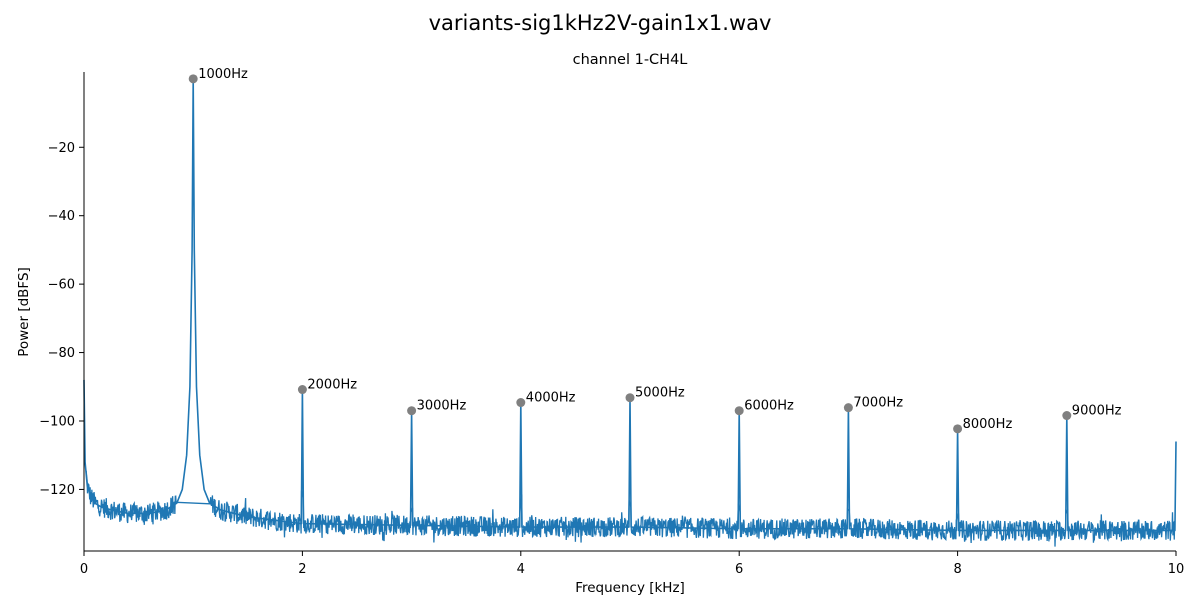 This screenshot has width=1200, height=600. I want to click on peak-label: 9000Hz, so click(1097, 411).